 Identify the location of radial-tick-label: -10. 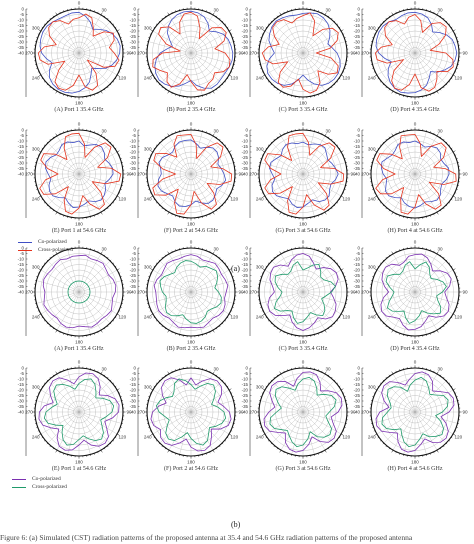
(245, 379).